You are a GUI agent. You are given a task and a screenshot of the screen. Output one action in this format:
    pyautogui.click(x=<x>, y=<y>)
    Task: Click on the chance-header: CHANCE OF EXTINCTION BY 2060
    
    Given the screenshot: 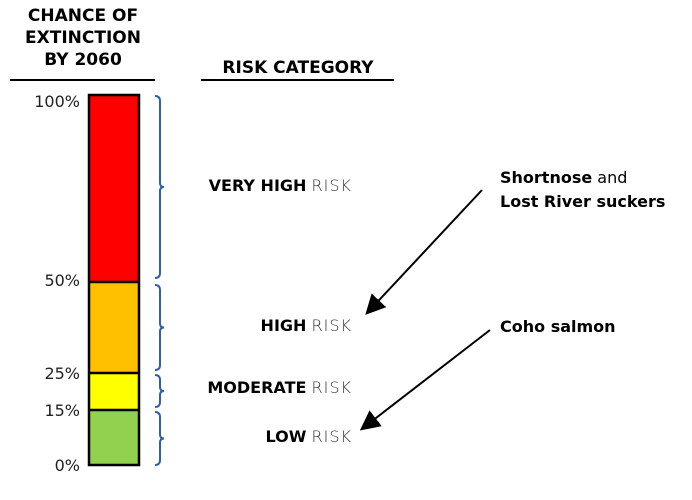 What is the action you would take?
    pyautogui.click(x=83, y=38)
    